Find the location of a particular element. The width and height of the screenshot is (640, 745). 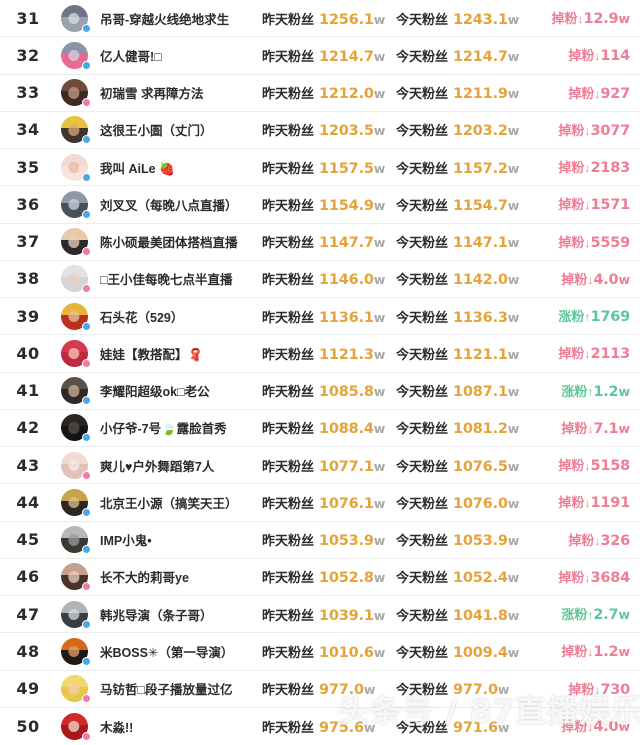

streamer-nickname: 陈小硕最美团体搭档直播 is located at coordinates (169, 243).